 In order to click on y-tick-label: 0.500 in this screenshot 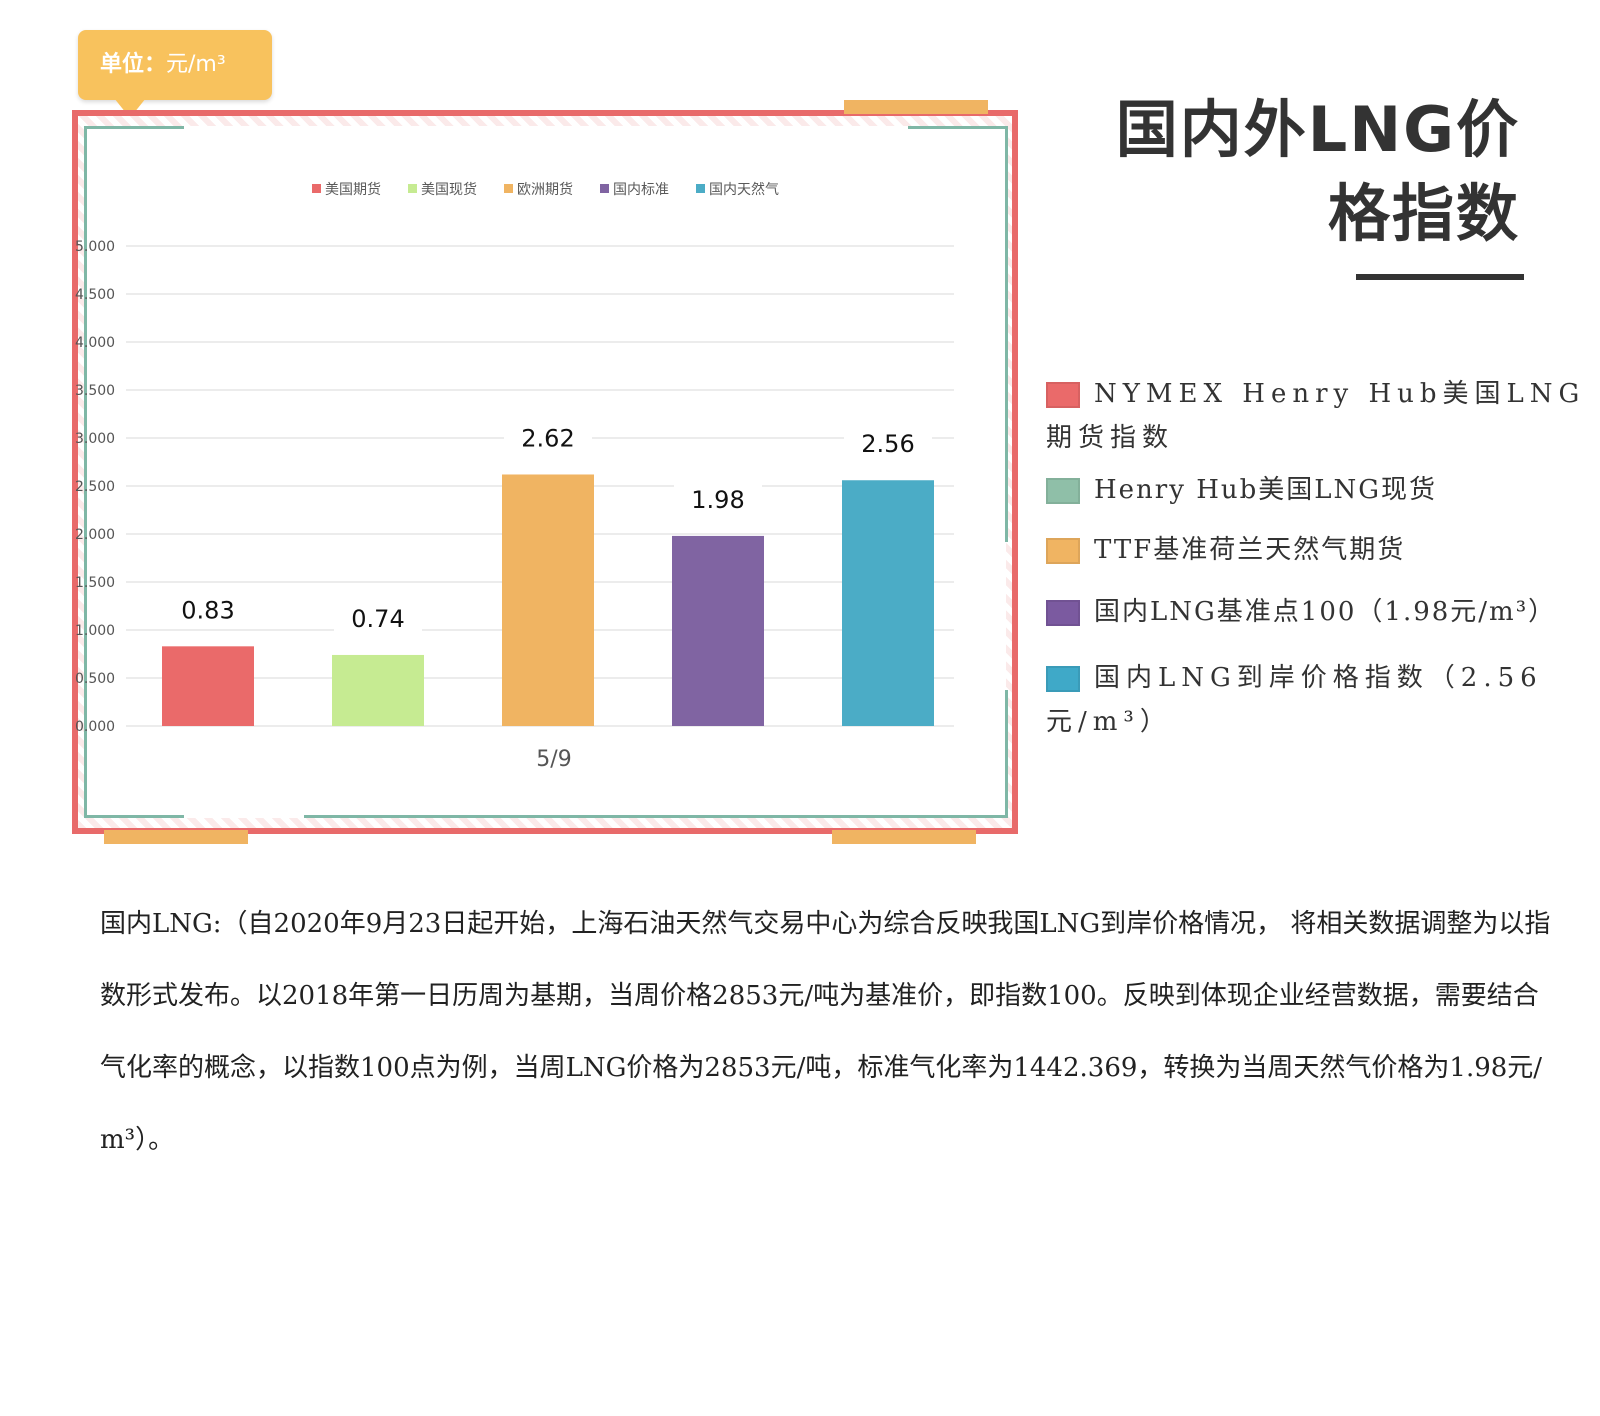, I will do `click(95, 679)`.